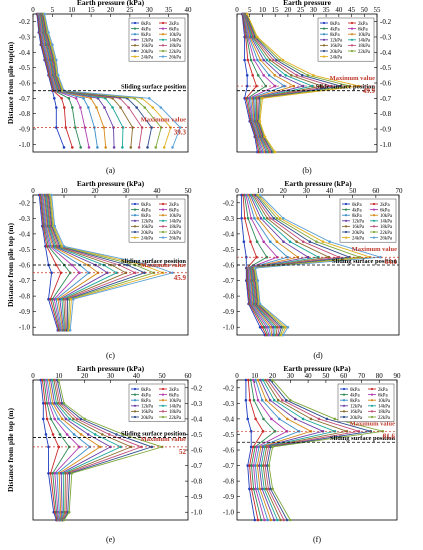  I want to click on legend-label: 26kPa, so click(386, 238).